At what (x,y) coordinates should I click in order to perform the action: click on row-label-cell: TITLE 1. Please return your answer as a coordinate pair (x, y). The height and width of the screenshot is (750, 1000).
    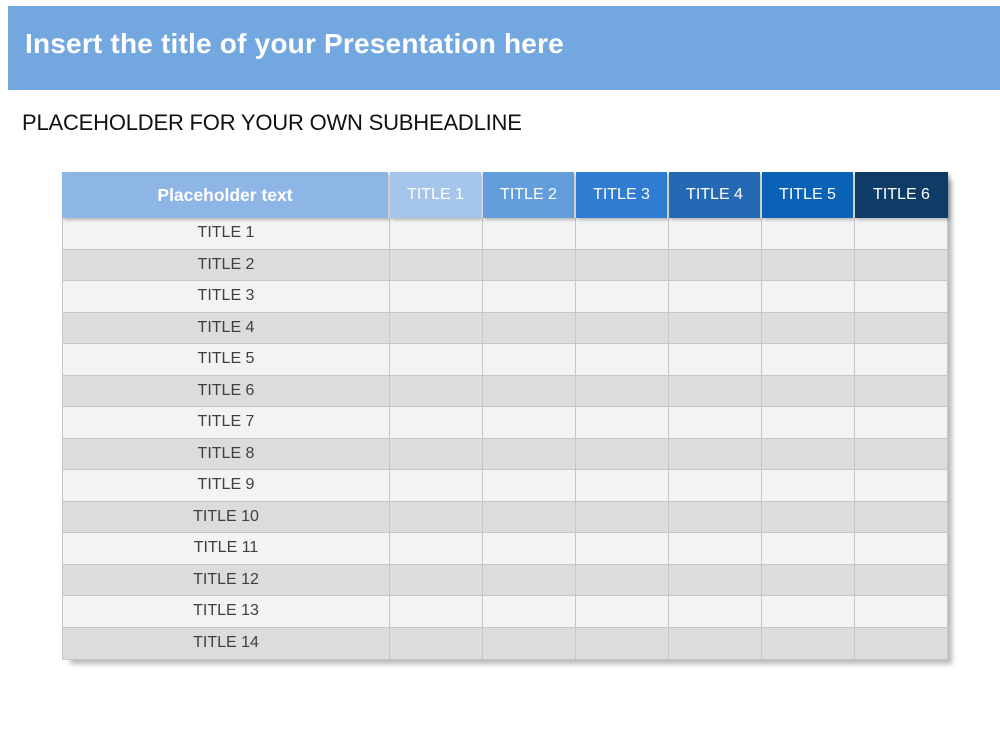
    Looking at the image, I should click on (226, 233).